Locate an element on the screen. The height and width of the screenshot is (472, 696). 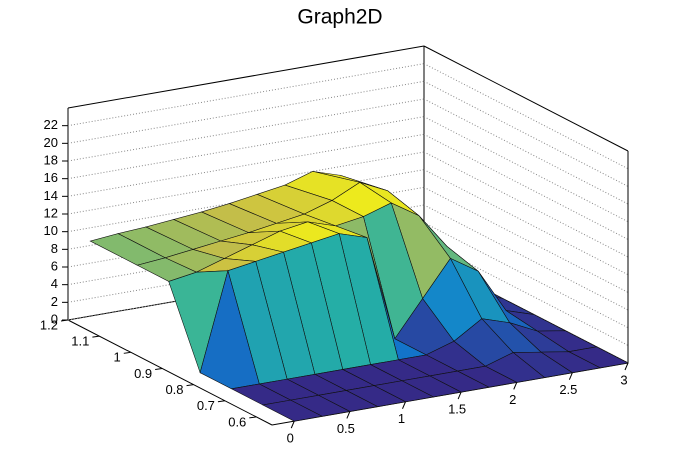
y-tick-label: 0.9 is located at coordinates (143, 373).